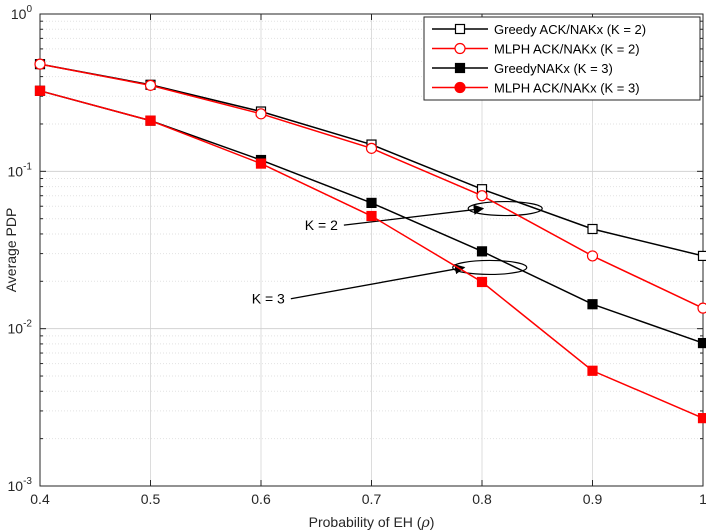 The image size is (706, 530). Describe the element at coordinates (482, 499) in the screenshot. I see `x-tick-label: 0.8` at that location.